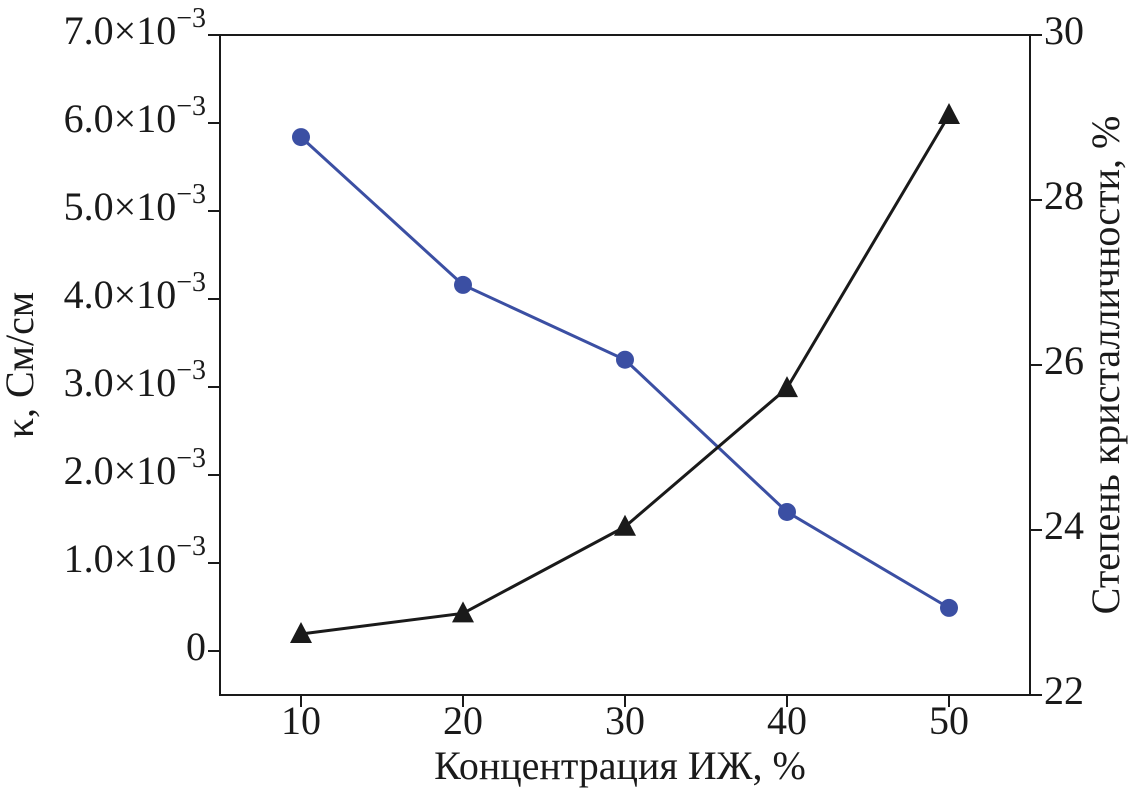  What do you see at coordinates (1064, 30) in the screenshot?
I see `y2-tick-label: 30` at bounding box center [1064, 30].